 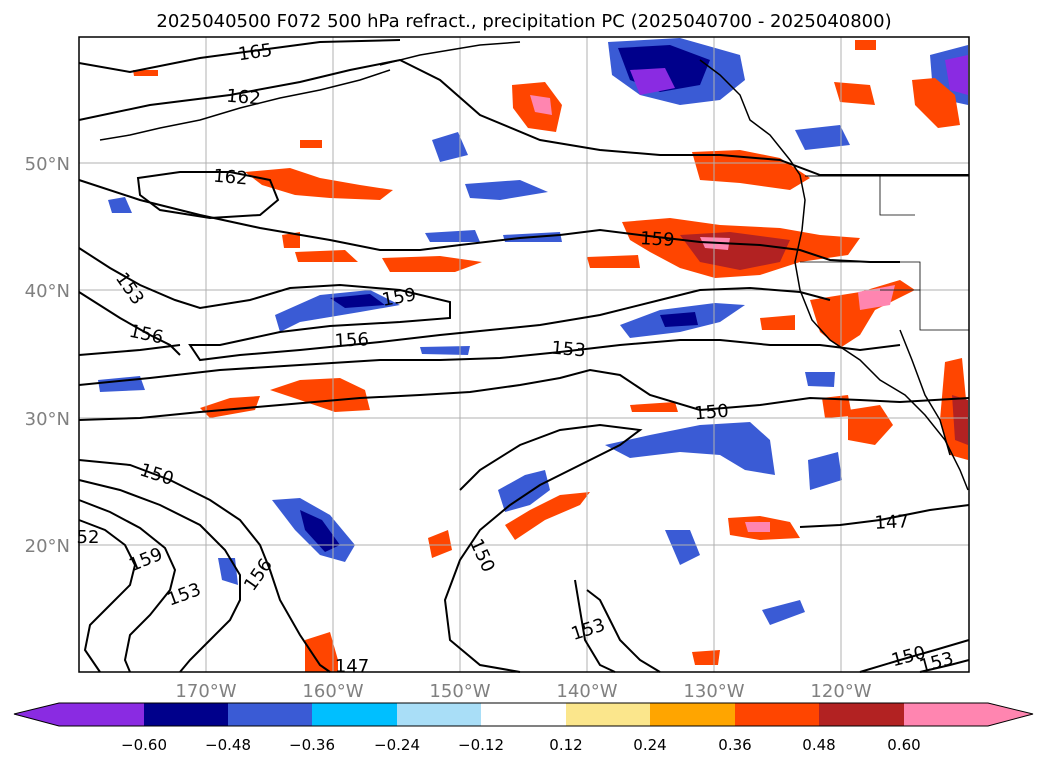 I want to click on colorbar-segments, so click(x=523, y=714).